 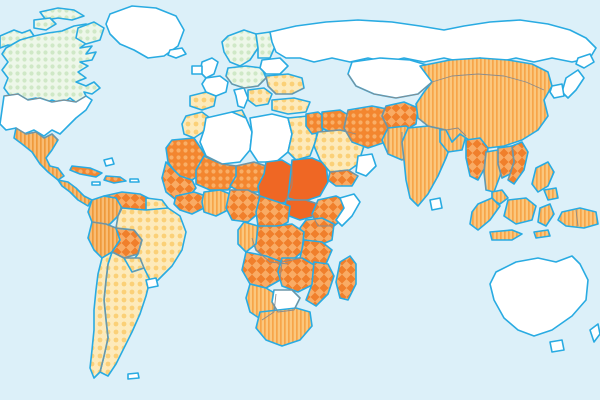 What do you see at coordinates (37, 134) in the screenshot?
I see `border-us-mexico` at bounding box center [37, 134].